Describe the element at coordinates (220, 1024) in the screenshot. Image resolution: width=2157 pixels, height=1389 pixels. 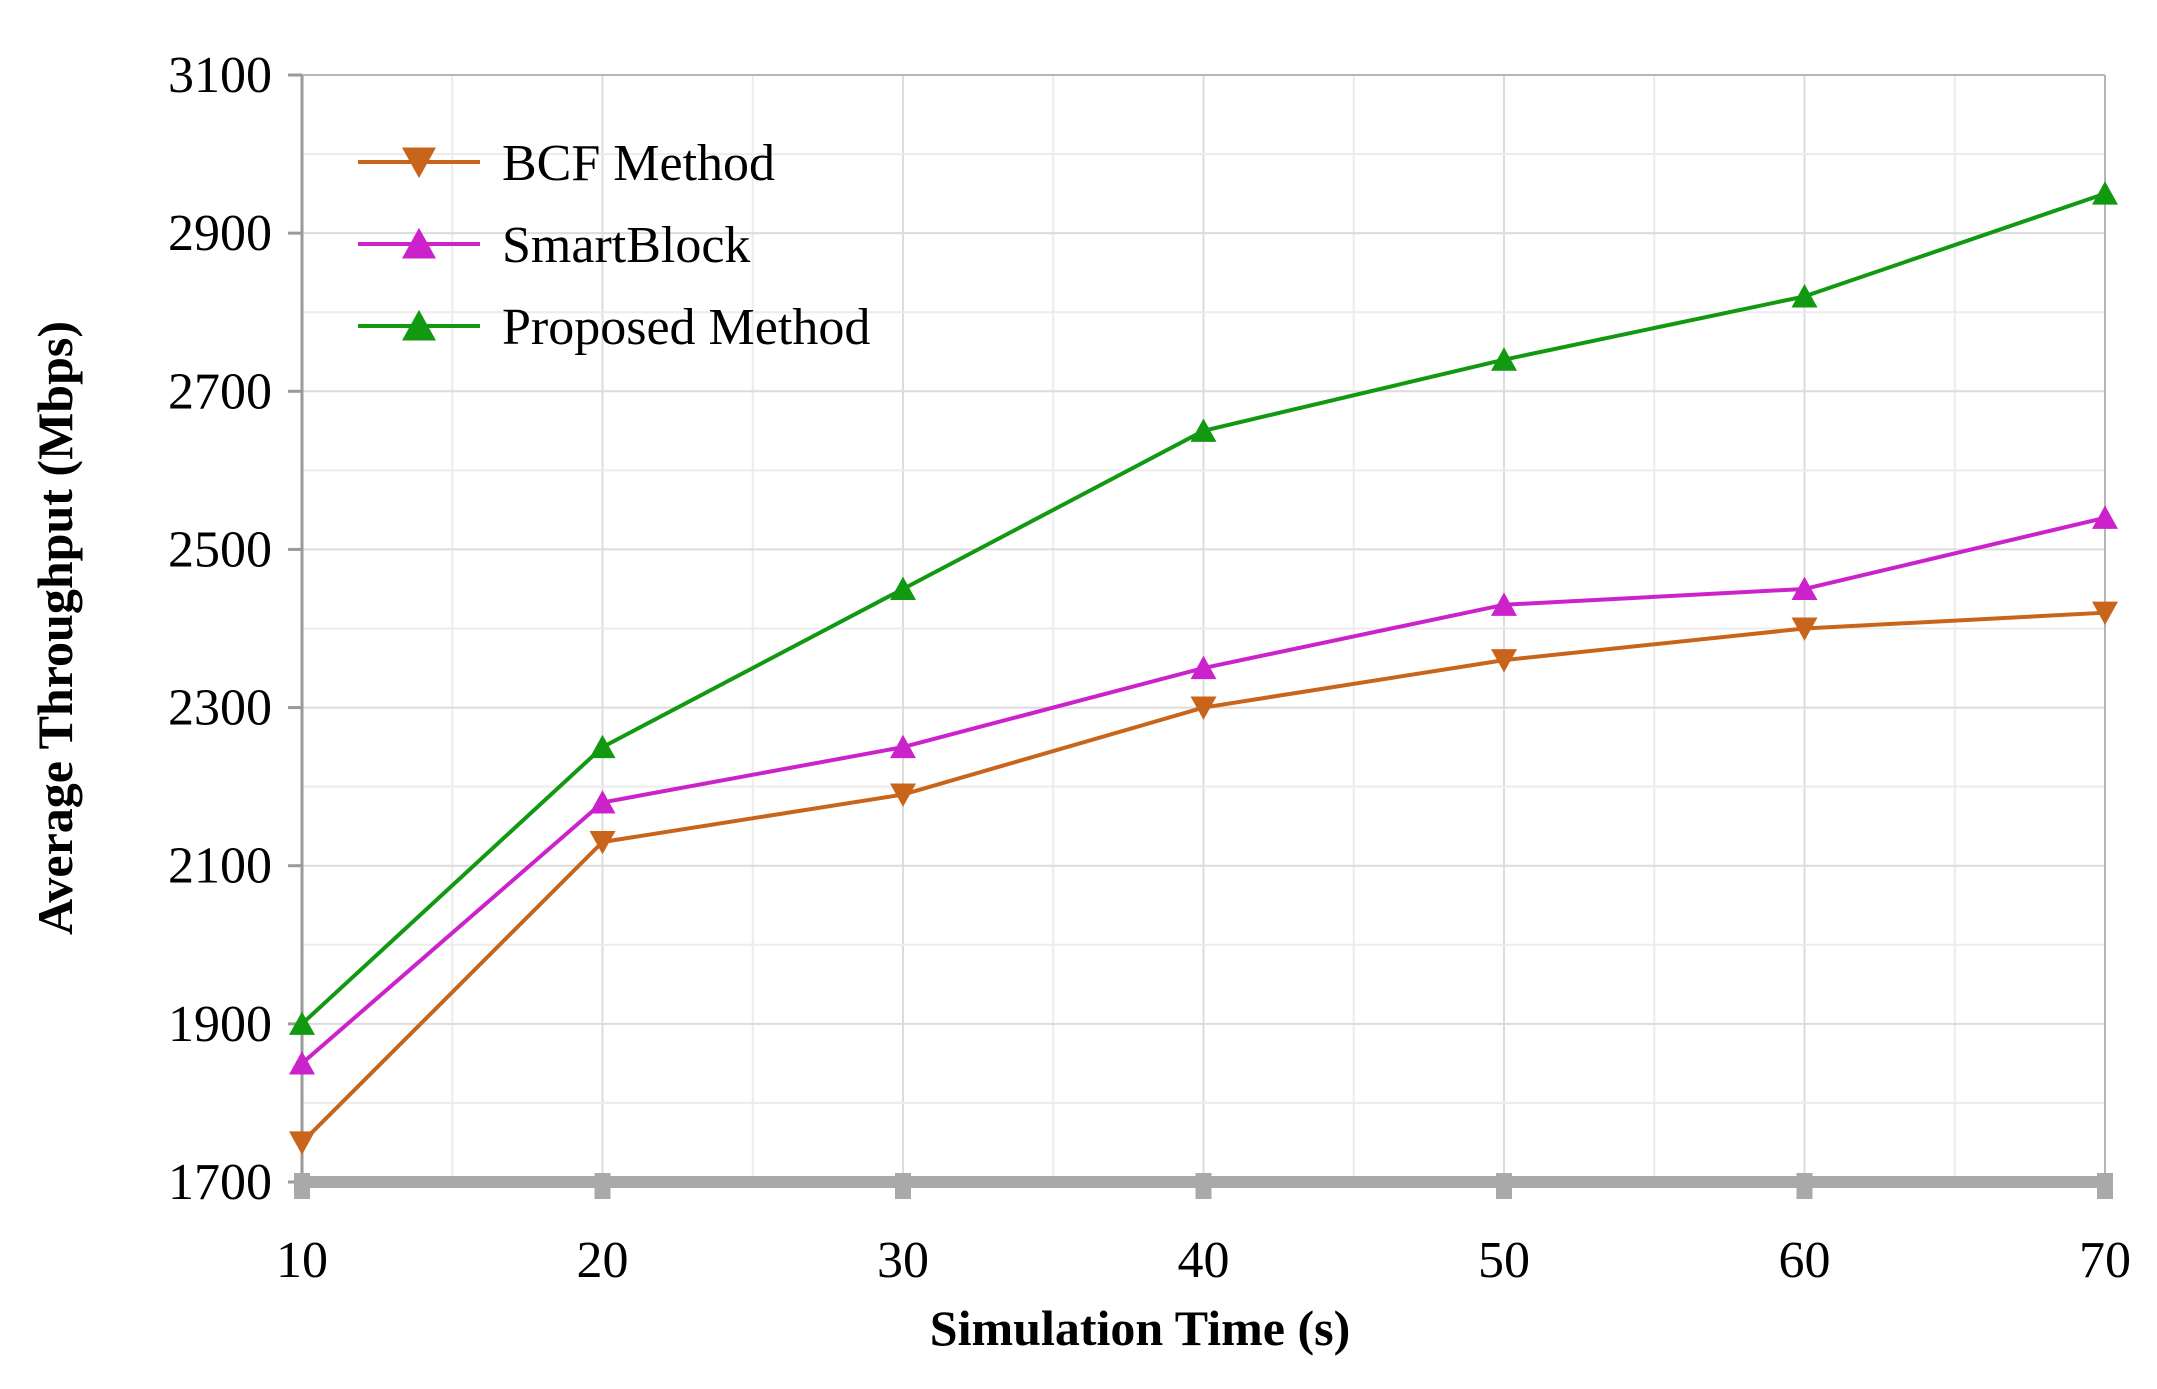
I see `y-tick-label: 1900` at that location.